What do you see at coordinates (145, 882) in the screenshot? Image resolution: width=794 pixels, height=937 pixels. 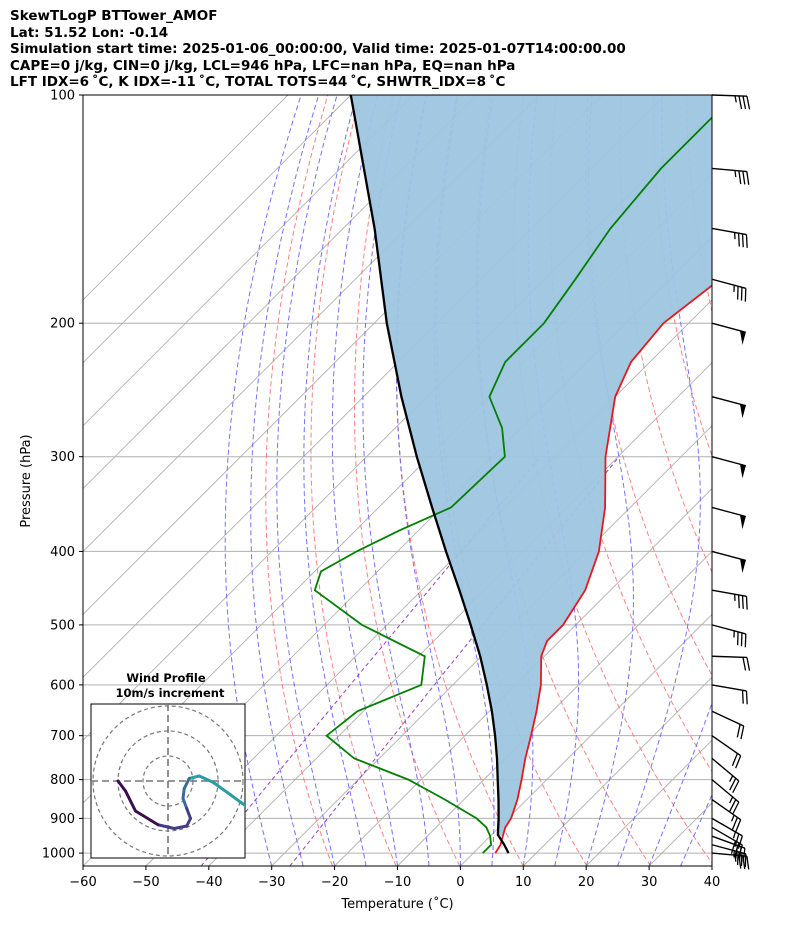 I see `x-tick-label: −50` at bounding box center [145, 882].